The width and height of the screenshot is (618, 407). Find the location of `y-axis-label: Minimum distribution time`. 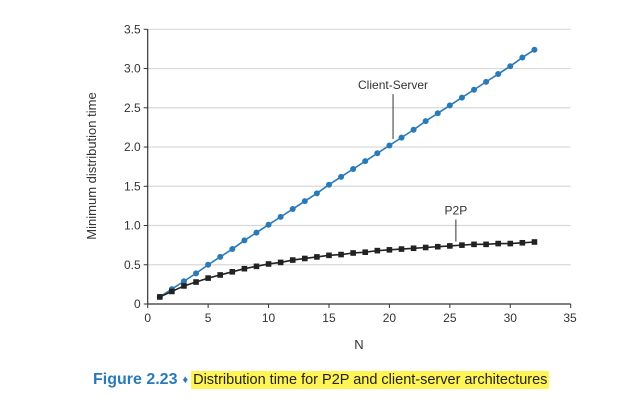

y-axis-label: Minimum distribution time is located at coordinates (91, 165).